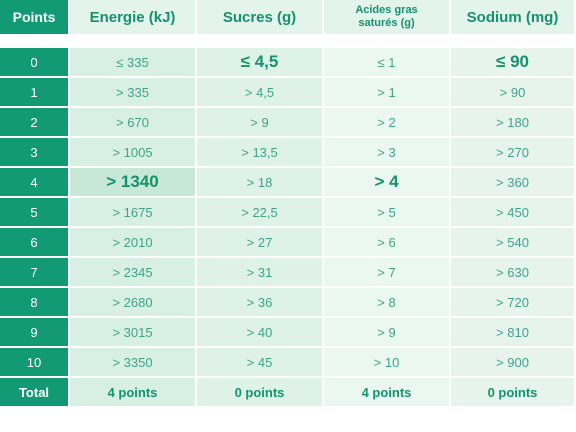  I want to click on acides-cell: > 3, so click(387, 153).